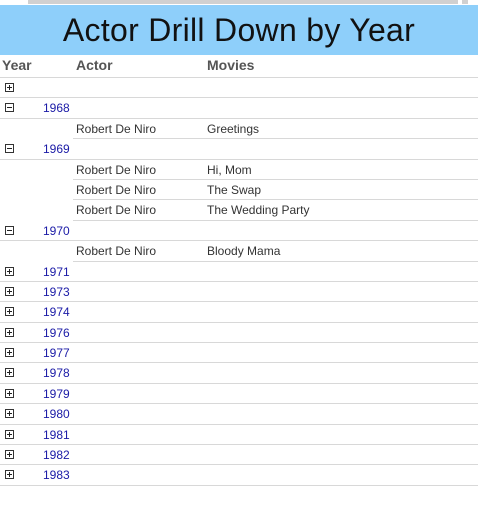  What do you see at coordinates (56, 291) in the screenshot?
I see `group-year: 1973` at bounding box center [56, 291].